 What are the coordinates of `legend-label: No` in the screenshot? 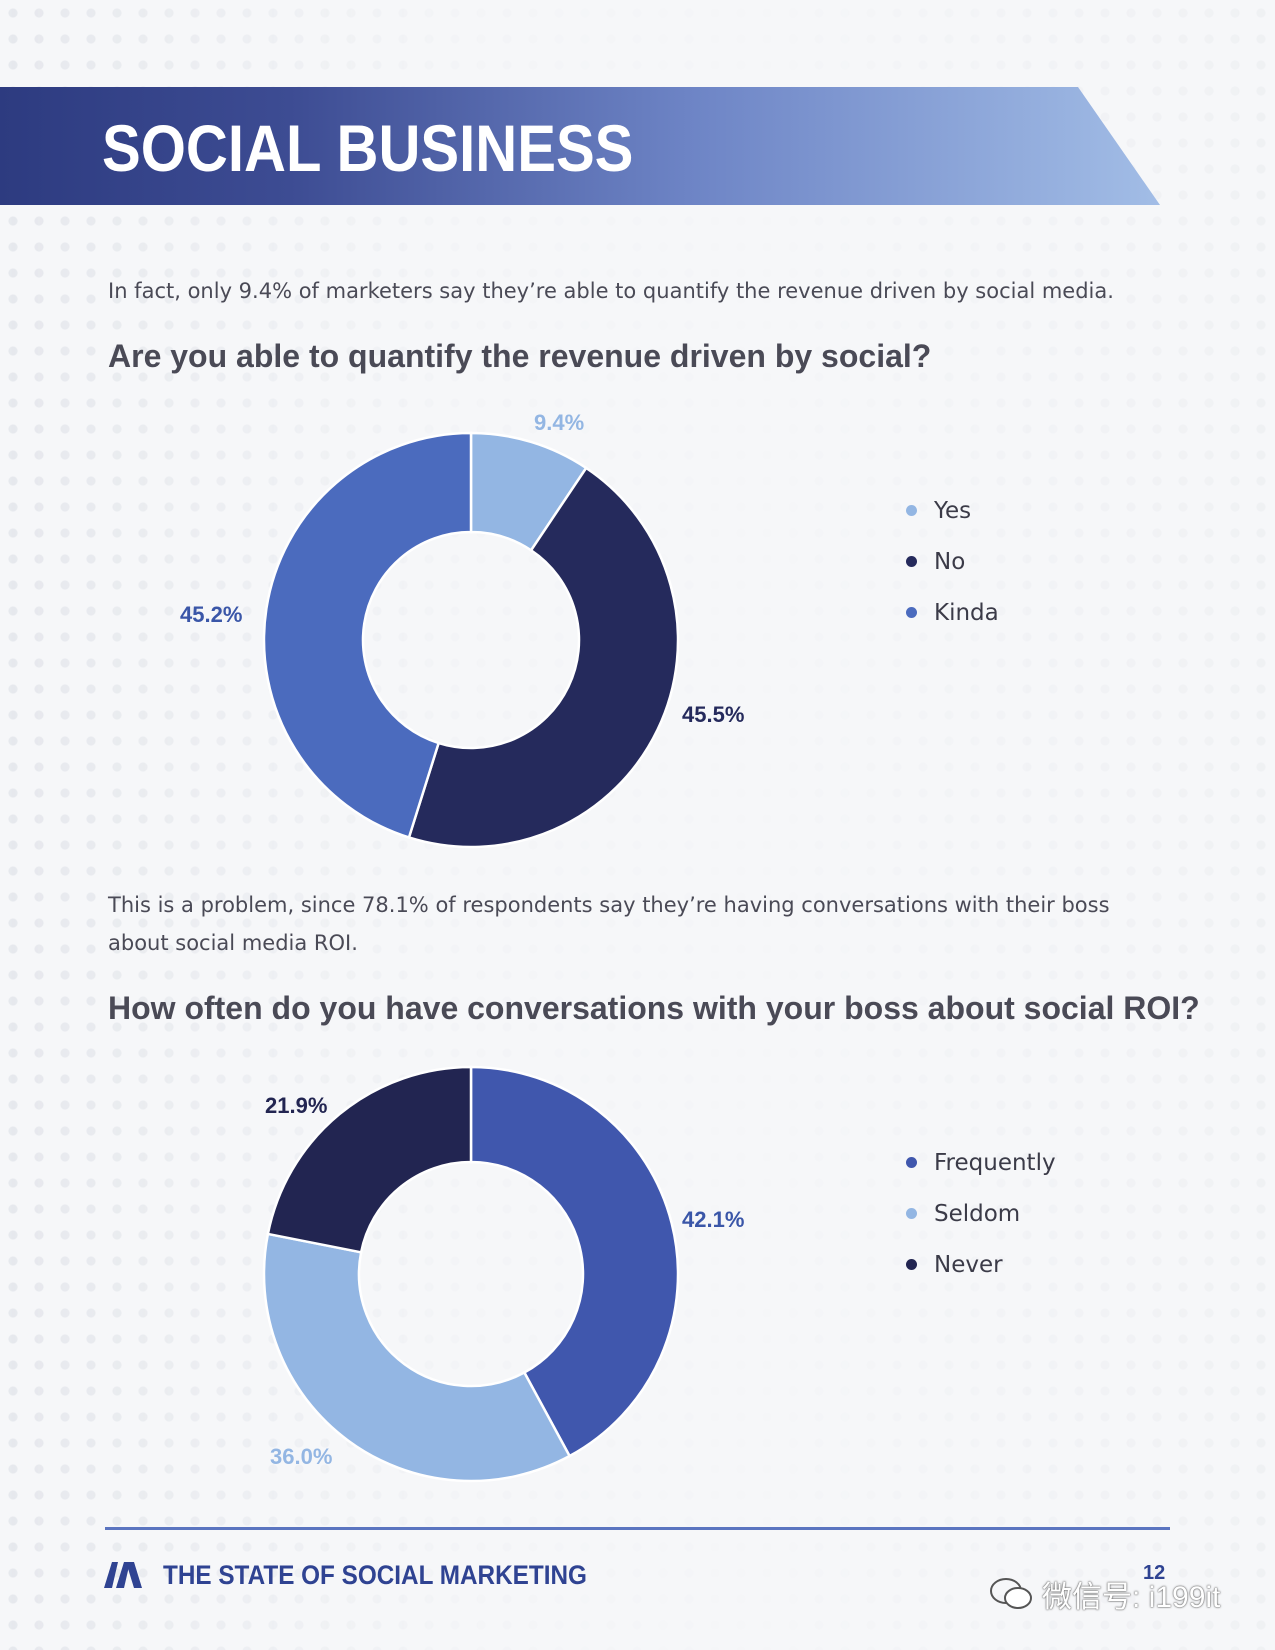 It's located at (950, 561).